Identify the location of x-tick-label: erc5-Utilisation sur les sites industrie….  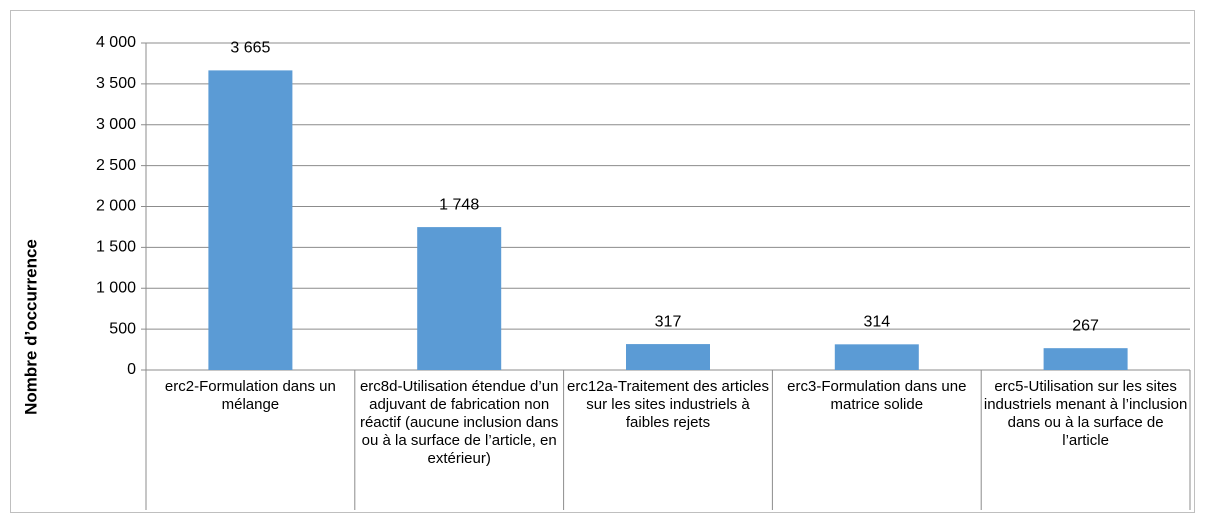
(1085, 413).